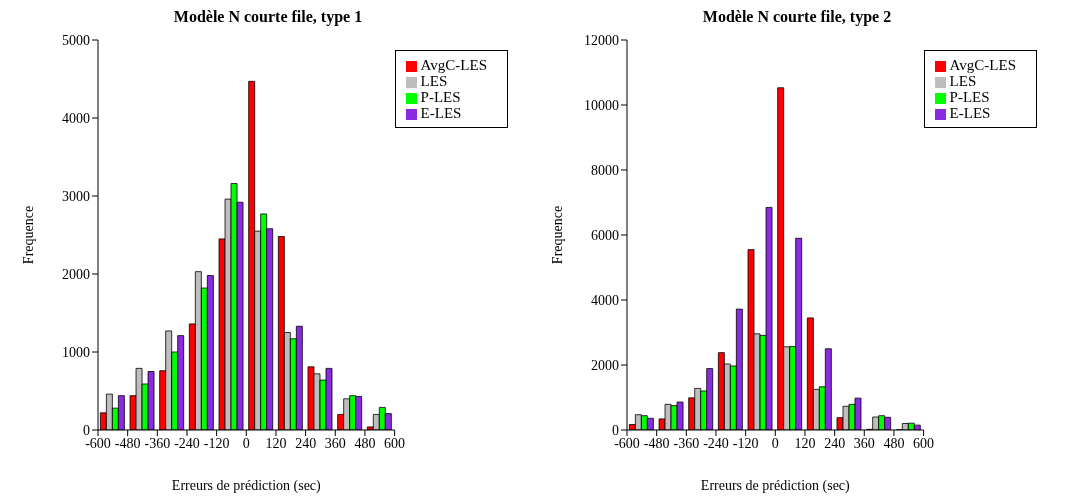 The image size is (1065, 501). Describe the element at coordinates (76, 352) in the screenshot. I see `y-tick-label: 1000` at that location.